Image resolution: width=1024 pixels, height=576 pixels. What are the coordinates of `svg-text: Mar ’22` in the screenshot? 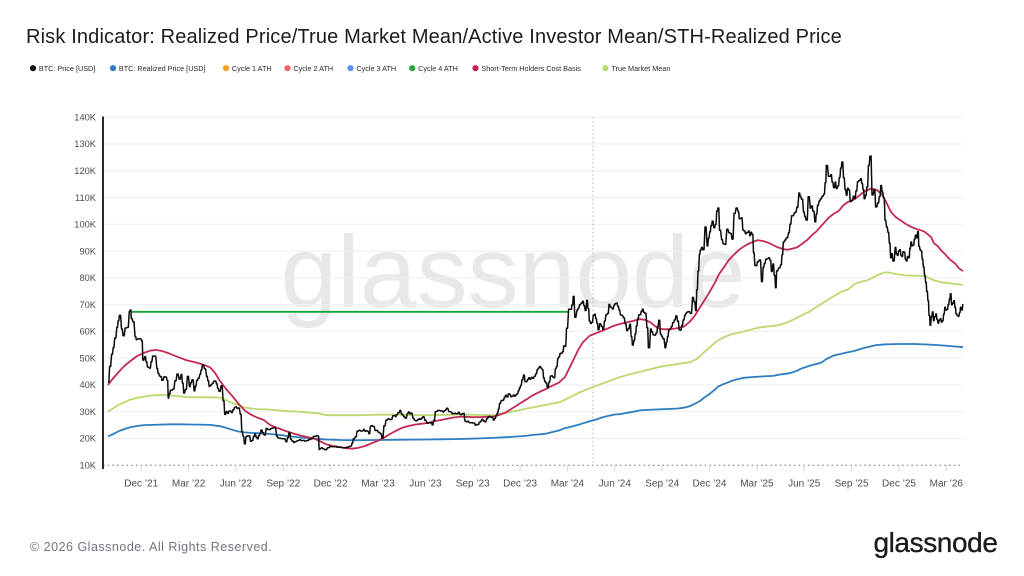 It's located at (189, 484).